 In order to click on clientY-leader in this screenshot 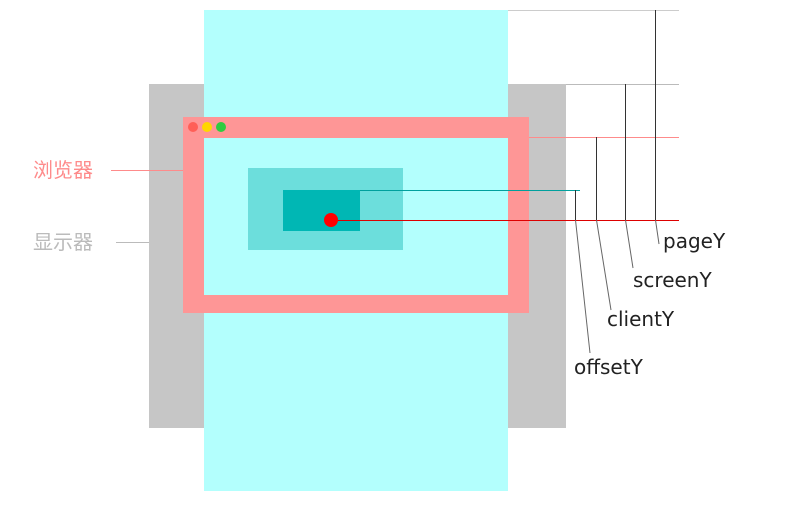, I will do `click(604, 265)`.